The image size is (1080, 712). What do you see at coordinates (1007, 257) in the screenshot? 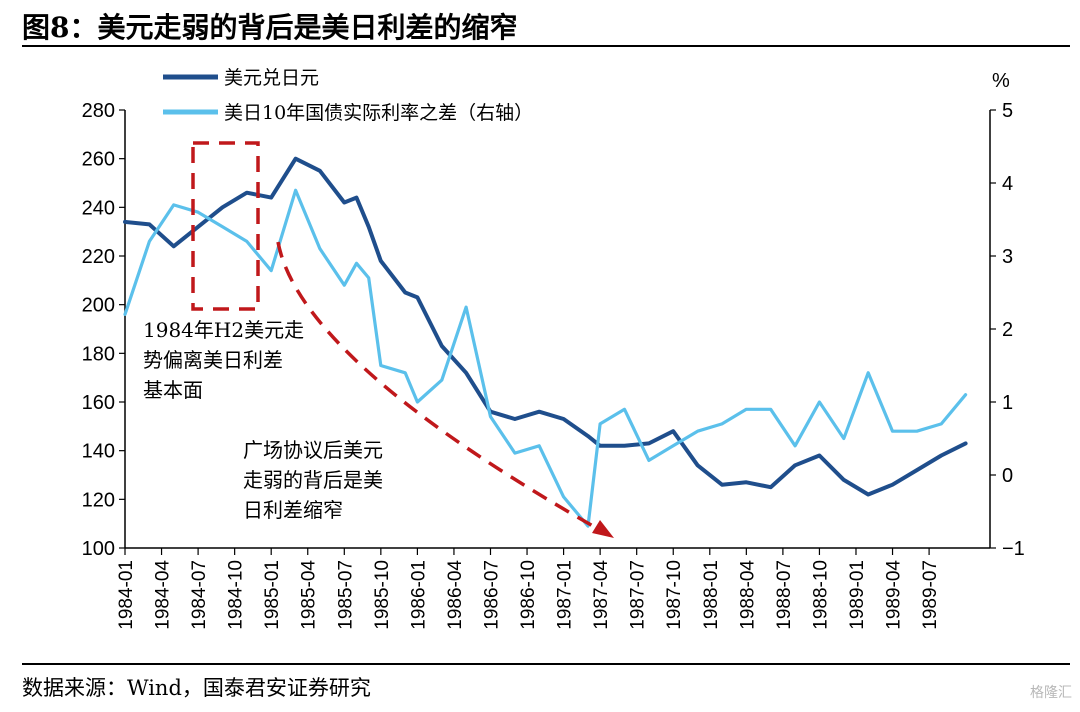
I see `right-tick-label: 3` at bounding box center [1007, 257].